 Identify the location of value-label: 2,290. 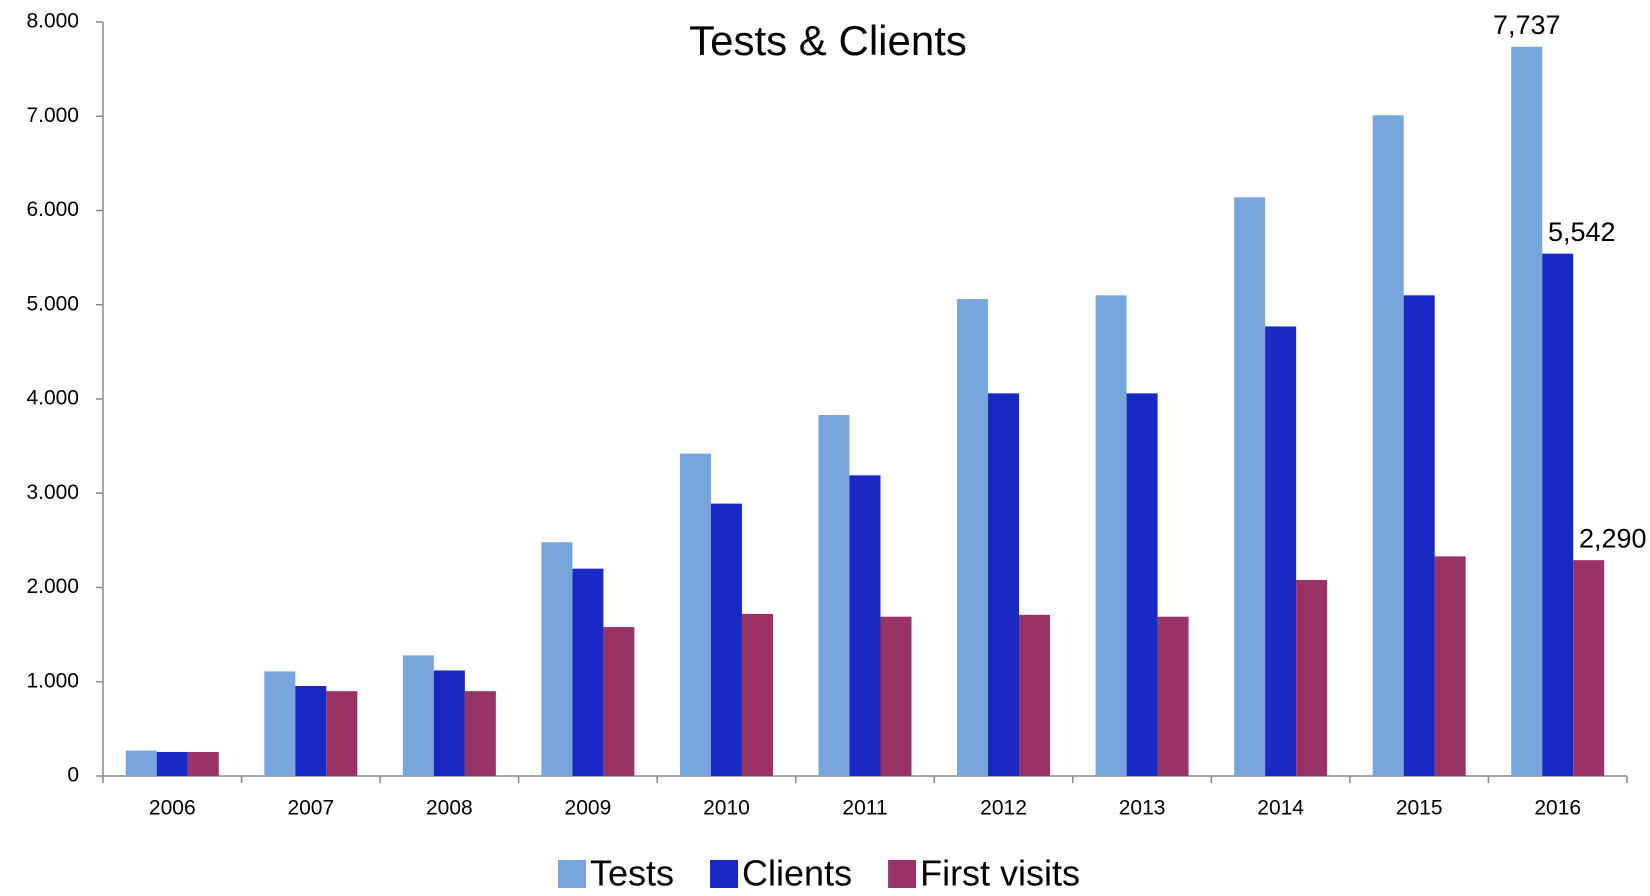
(1613, 538).